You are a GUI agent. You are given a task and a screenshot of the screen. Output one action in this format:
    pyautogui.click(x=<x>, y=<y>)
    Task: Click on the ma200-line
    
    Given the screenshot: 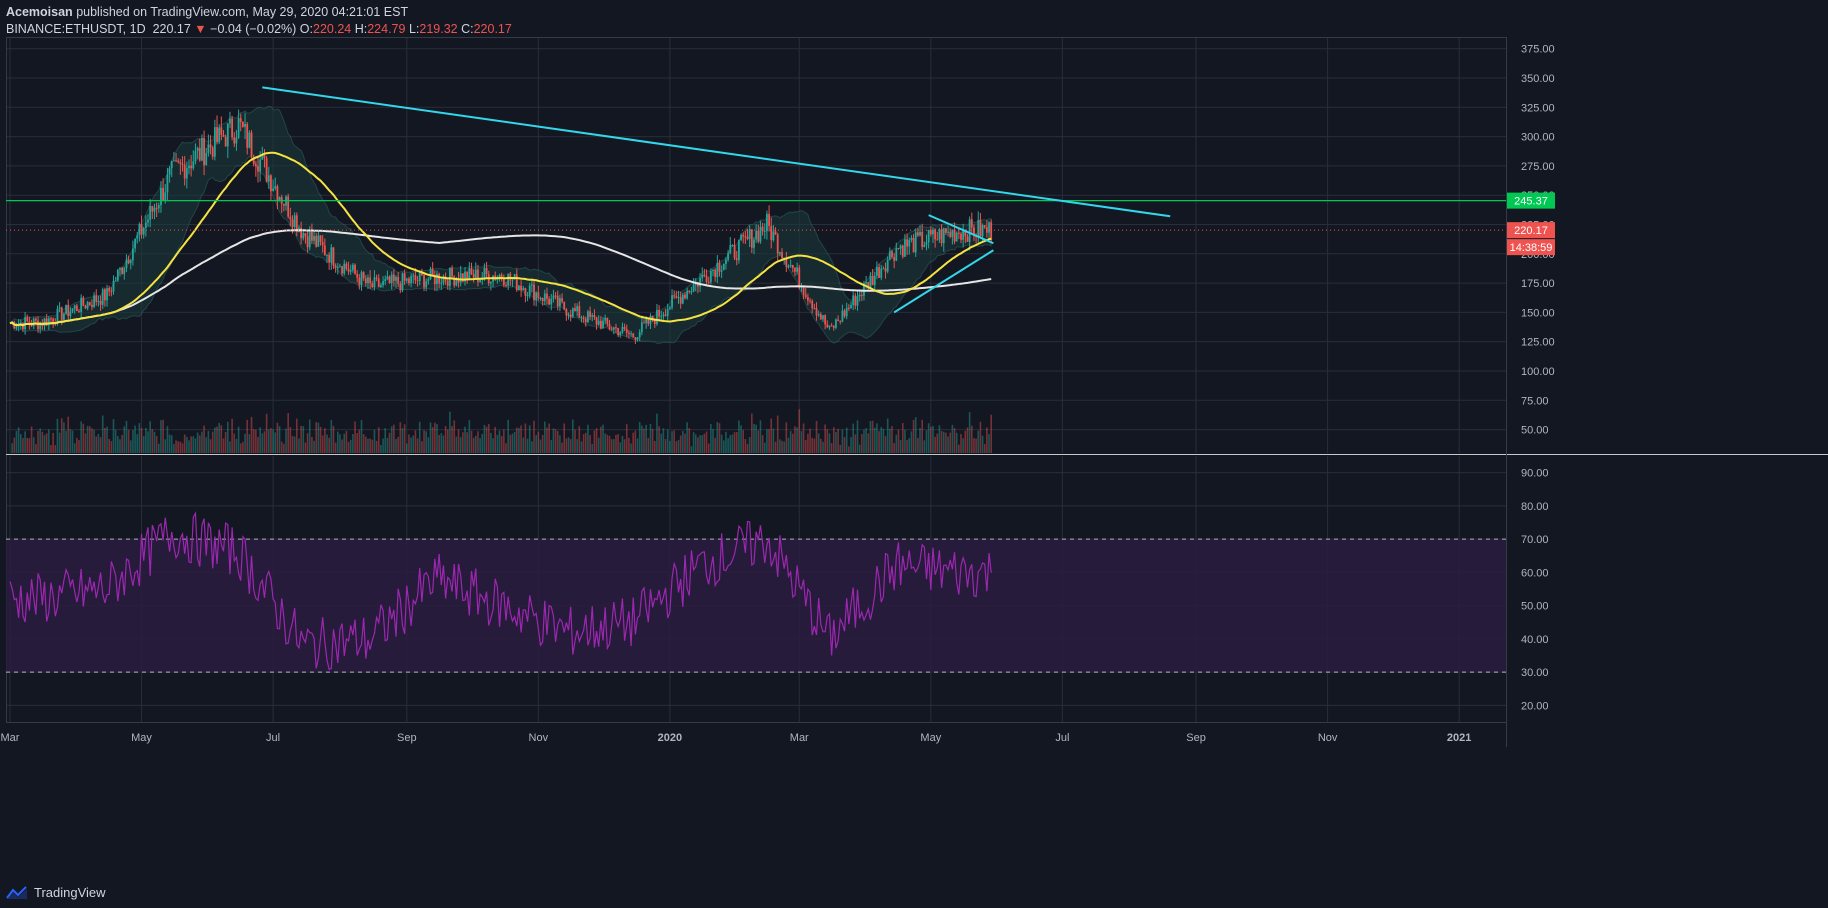 What is the action you would take?
    pyautogui.click(x=500, y=278)
    